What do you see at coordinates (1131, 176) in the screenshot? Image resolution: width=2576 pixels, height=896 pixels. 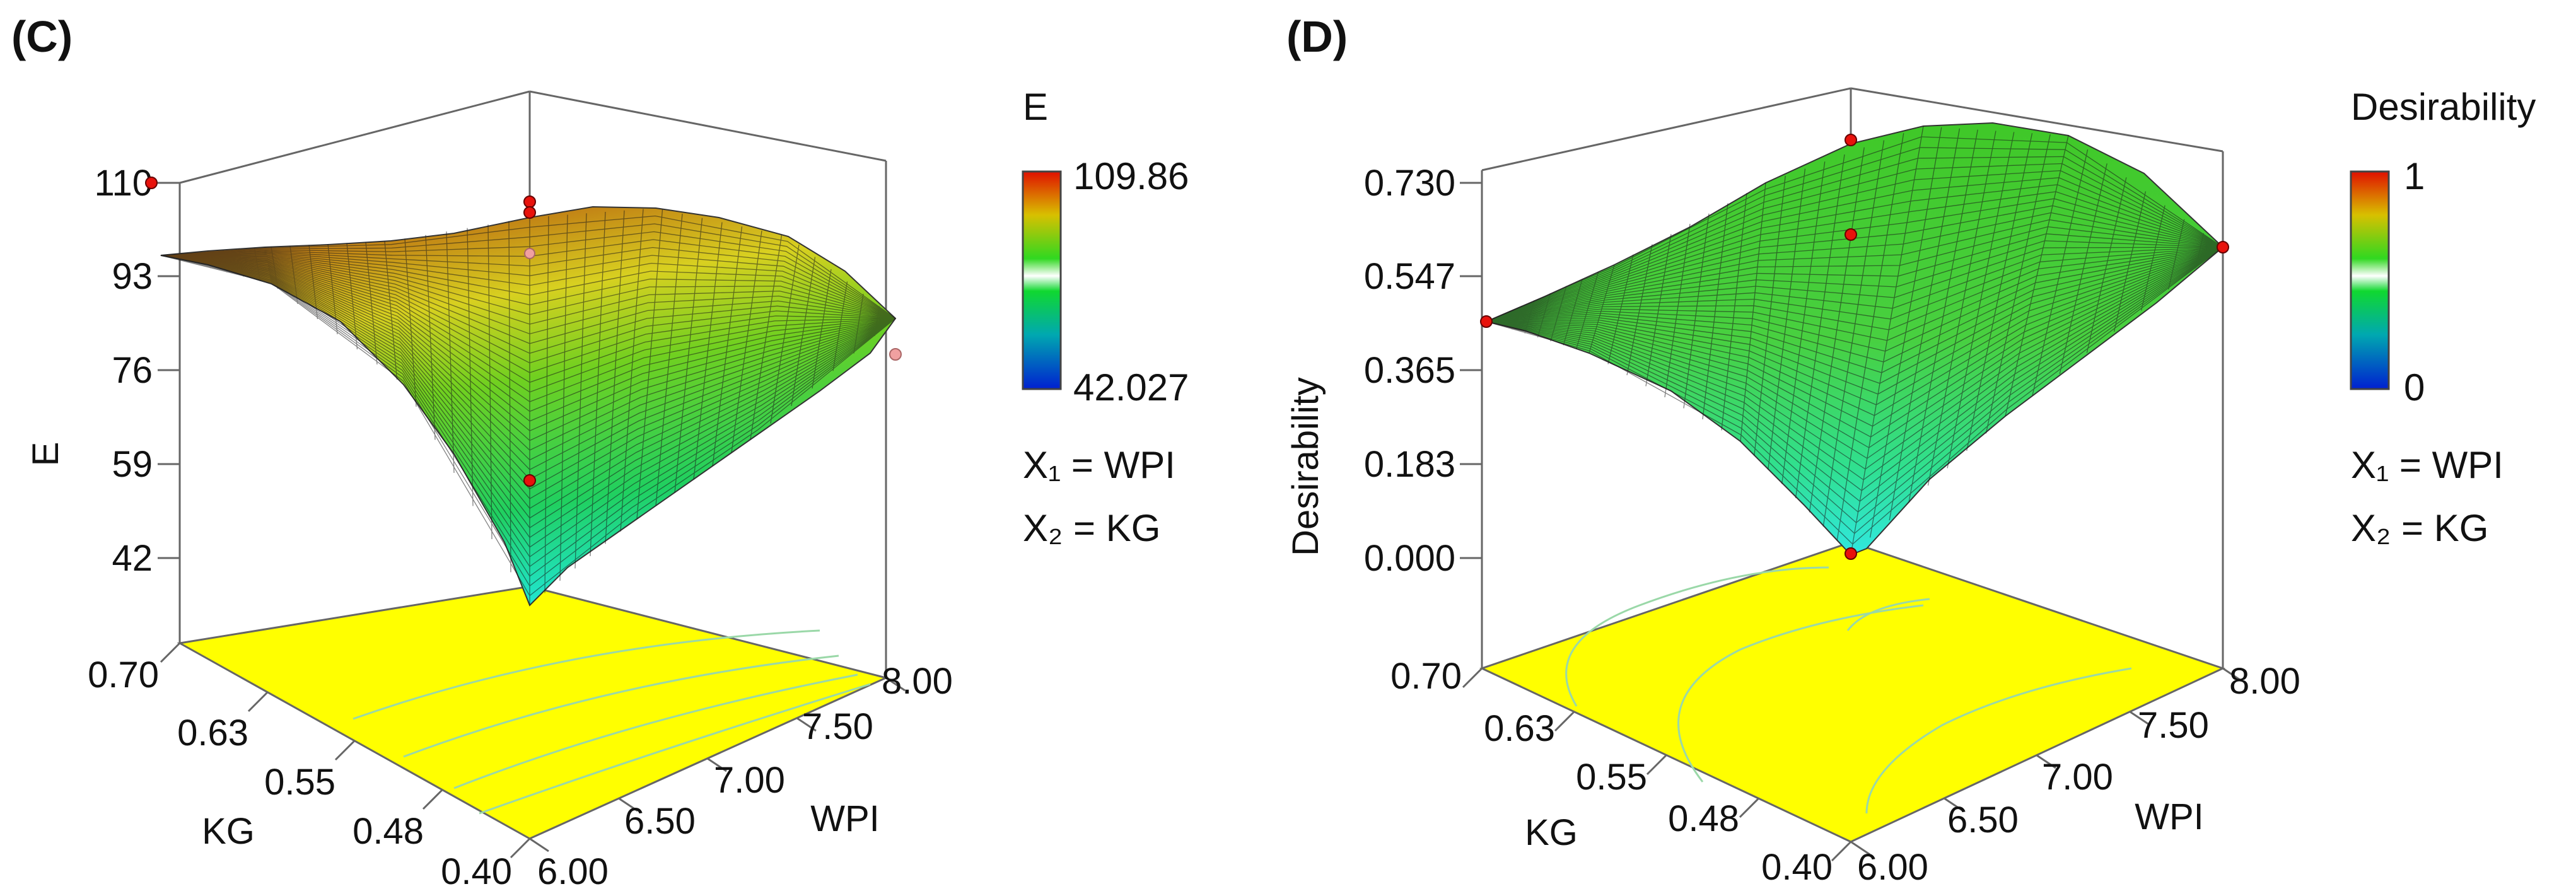 I see `panel-c-colorbar-max: 109.86` at bounding box center [1131, 176].